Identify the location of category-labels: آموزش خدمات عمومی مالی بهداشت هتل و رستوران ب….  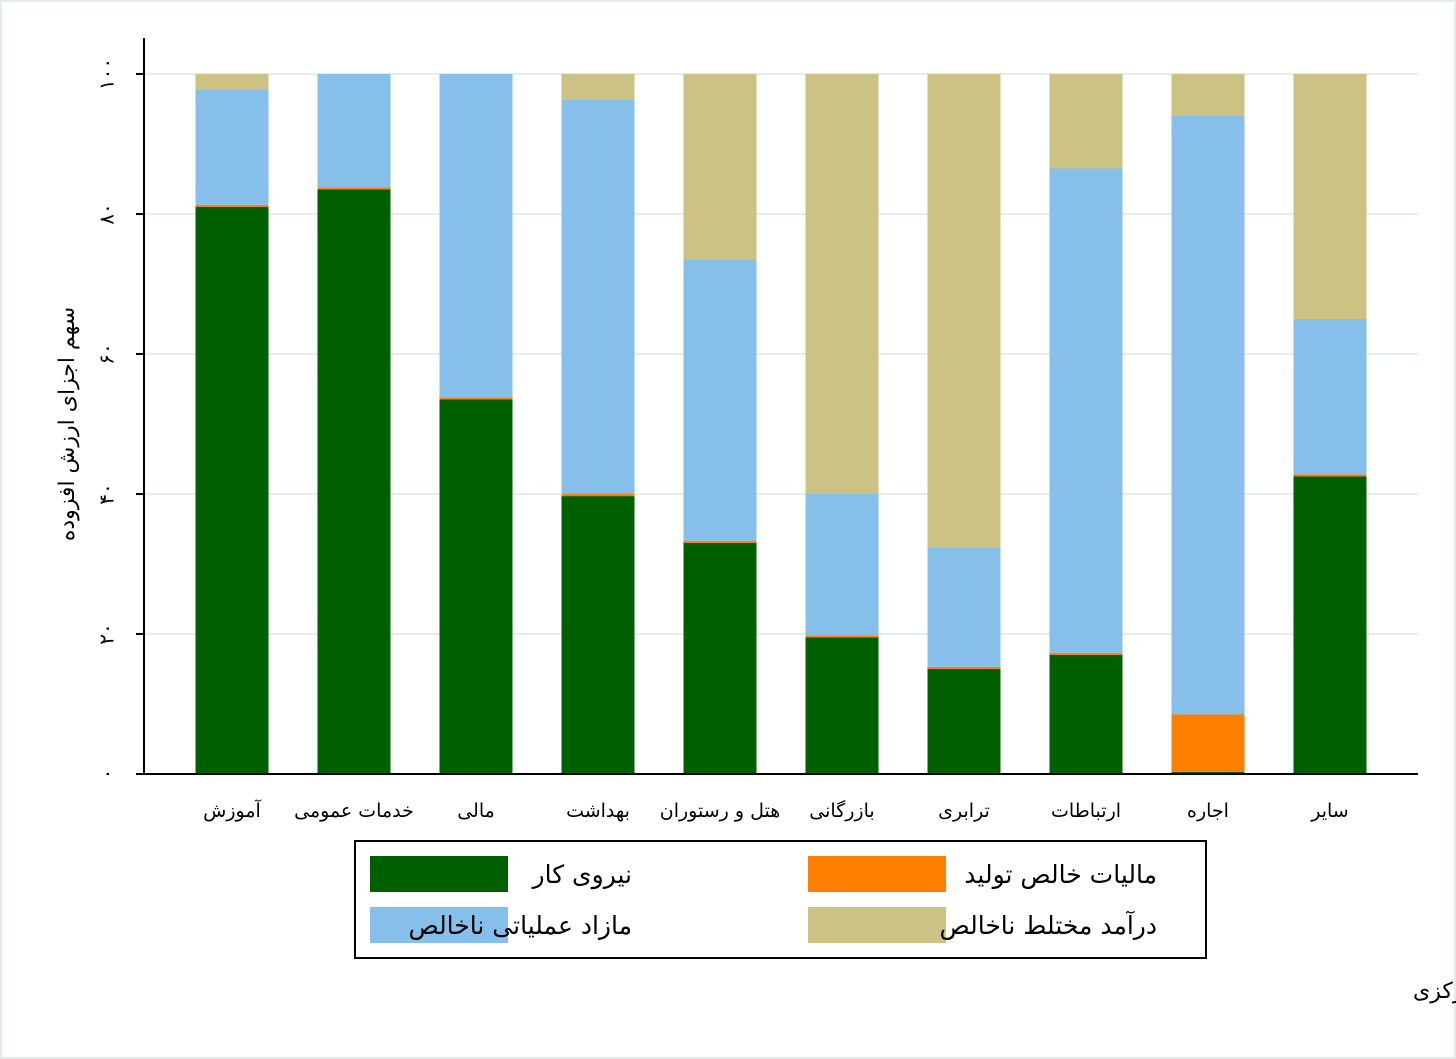
(776, 810).